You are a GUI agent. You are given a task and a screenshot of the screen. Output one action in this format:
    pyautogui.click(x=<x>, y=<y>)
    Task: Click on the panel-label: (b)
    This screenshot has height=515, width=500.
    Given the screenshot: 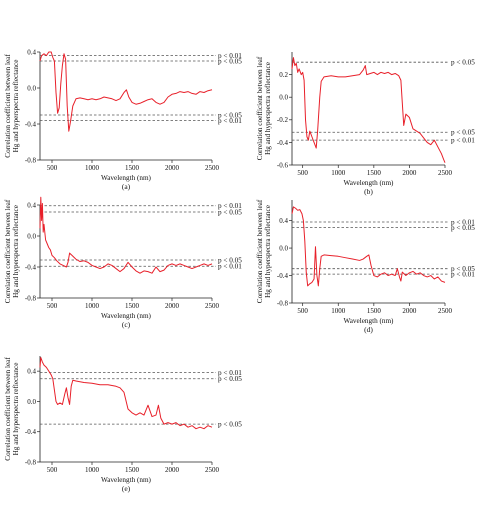 What is the action you would take?
    pyautogui.click(x=368, y=191)
    